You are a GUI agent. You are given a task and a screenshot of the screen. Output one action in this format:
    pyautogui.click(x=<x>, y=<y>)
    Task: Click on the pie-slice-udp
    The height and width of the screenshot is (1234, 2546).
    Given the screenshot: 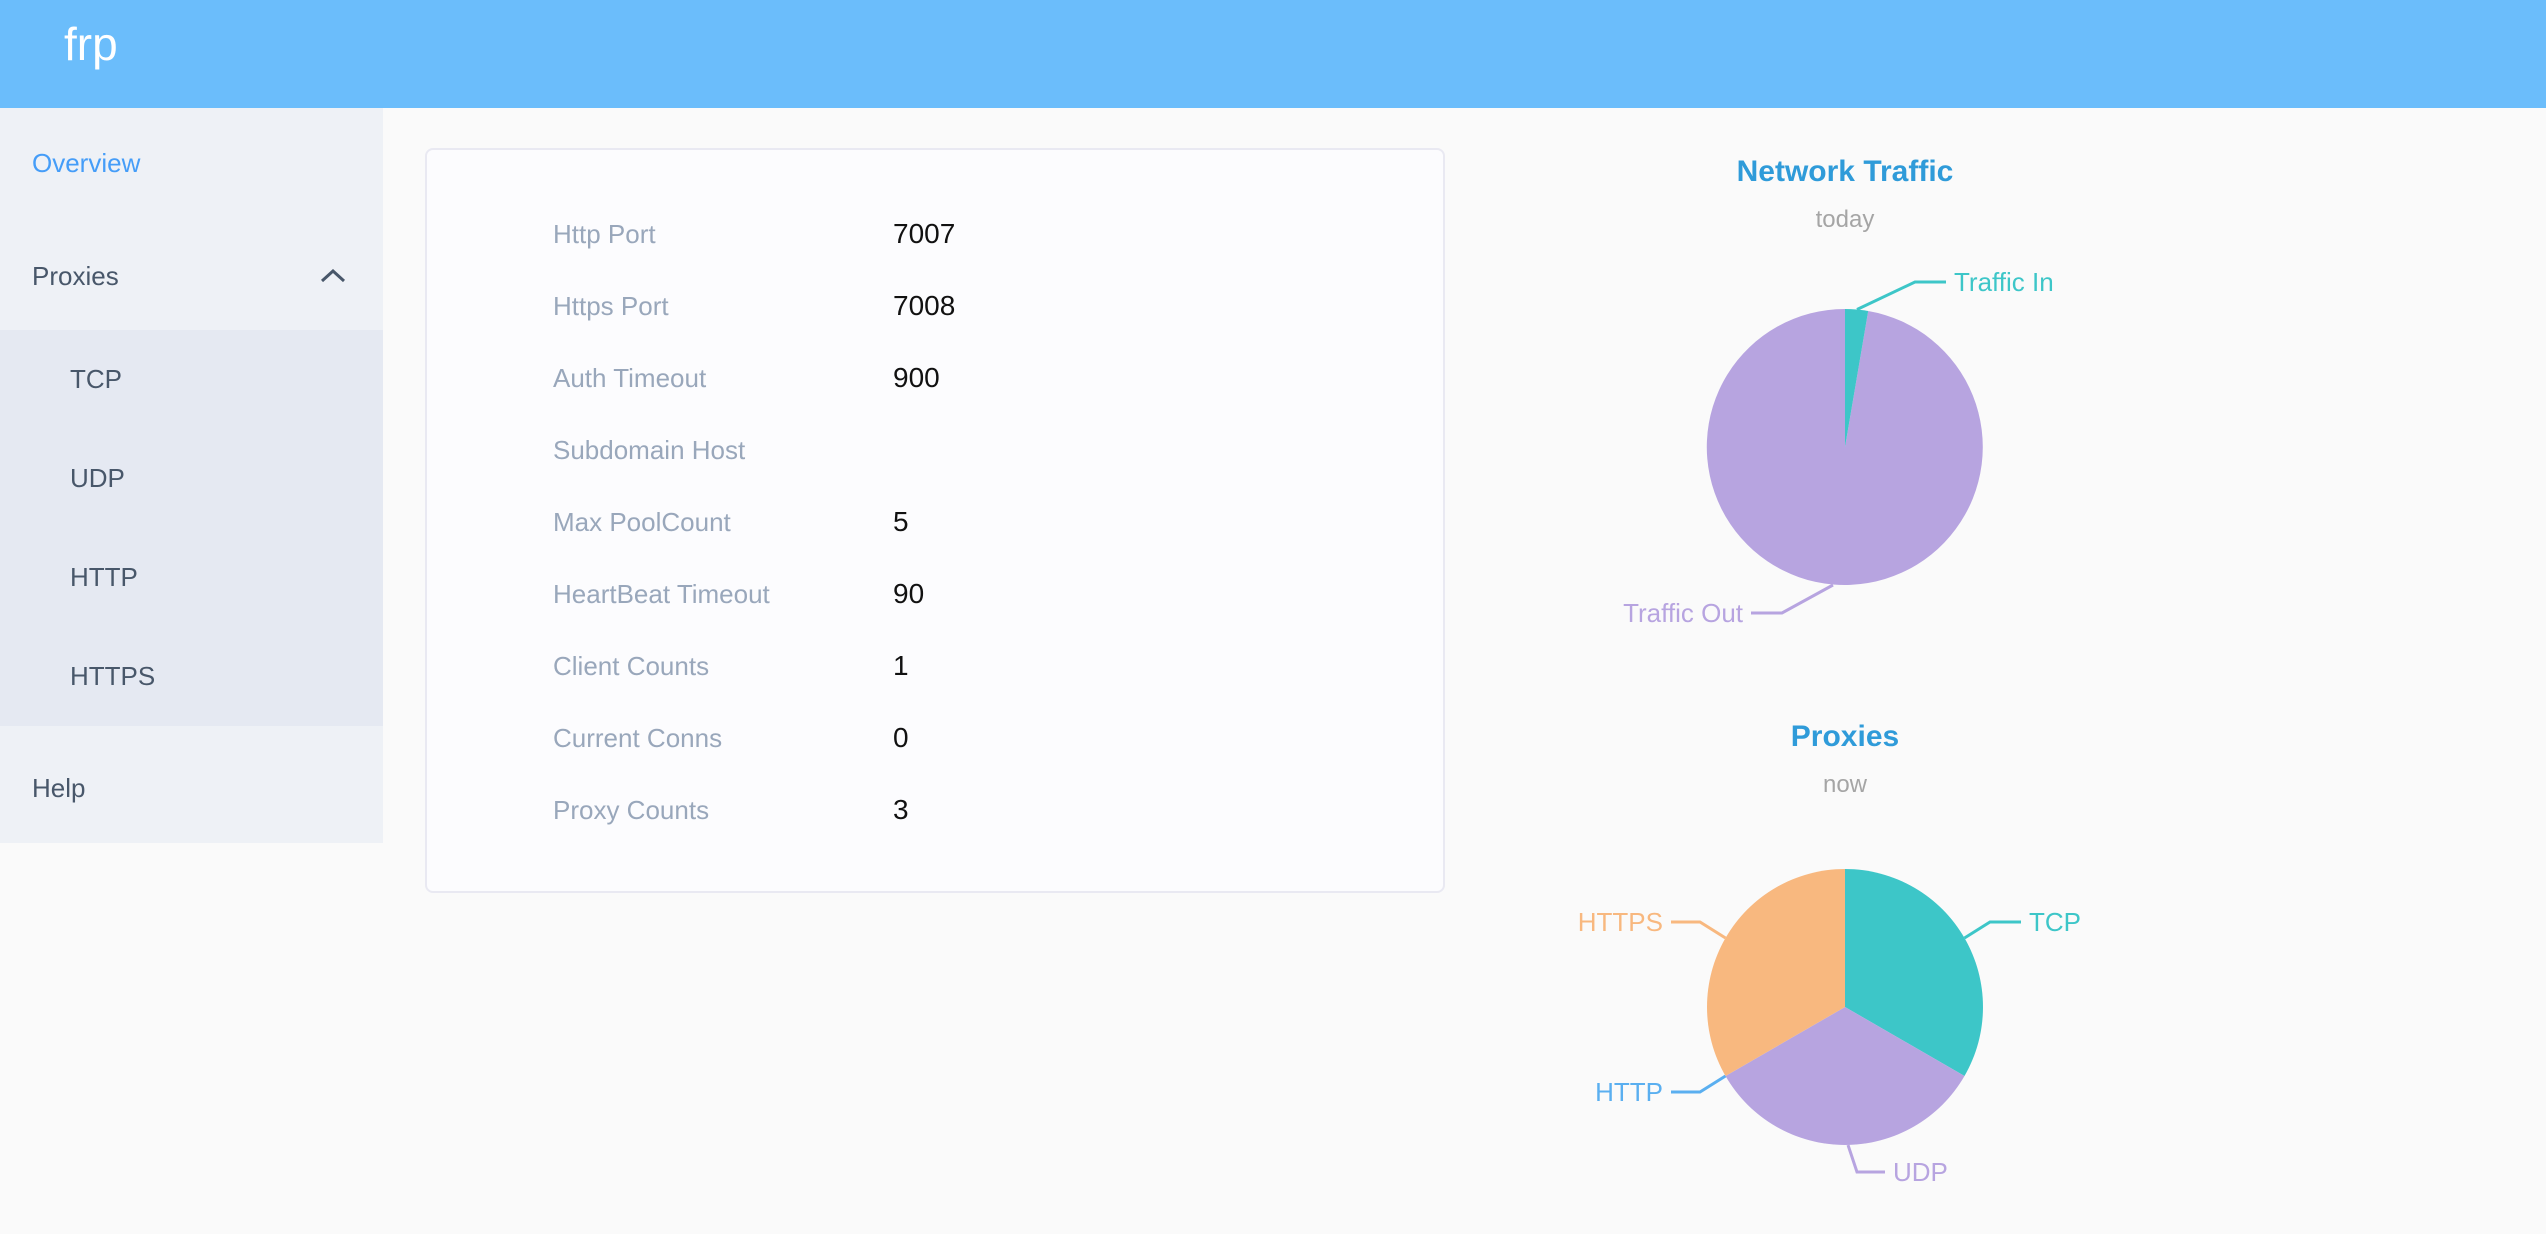 What is the action you would take?
    pyautogui.click(x=1845, y=1076)
    